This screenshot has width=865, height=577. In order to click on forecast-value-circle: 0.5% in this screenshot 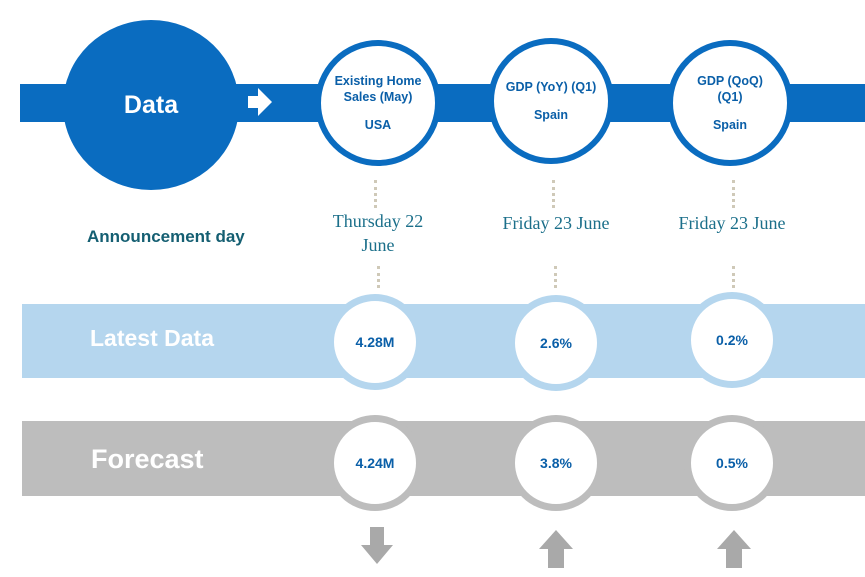, I will do `click(732, 463)`.